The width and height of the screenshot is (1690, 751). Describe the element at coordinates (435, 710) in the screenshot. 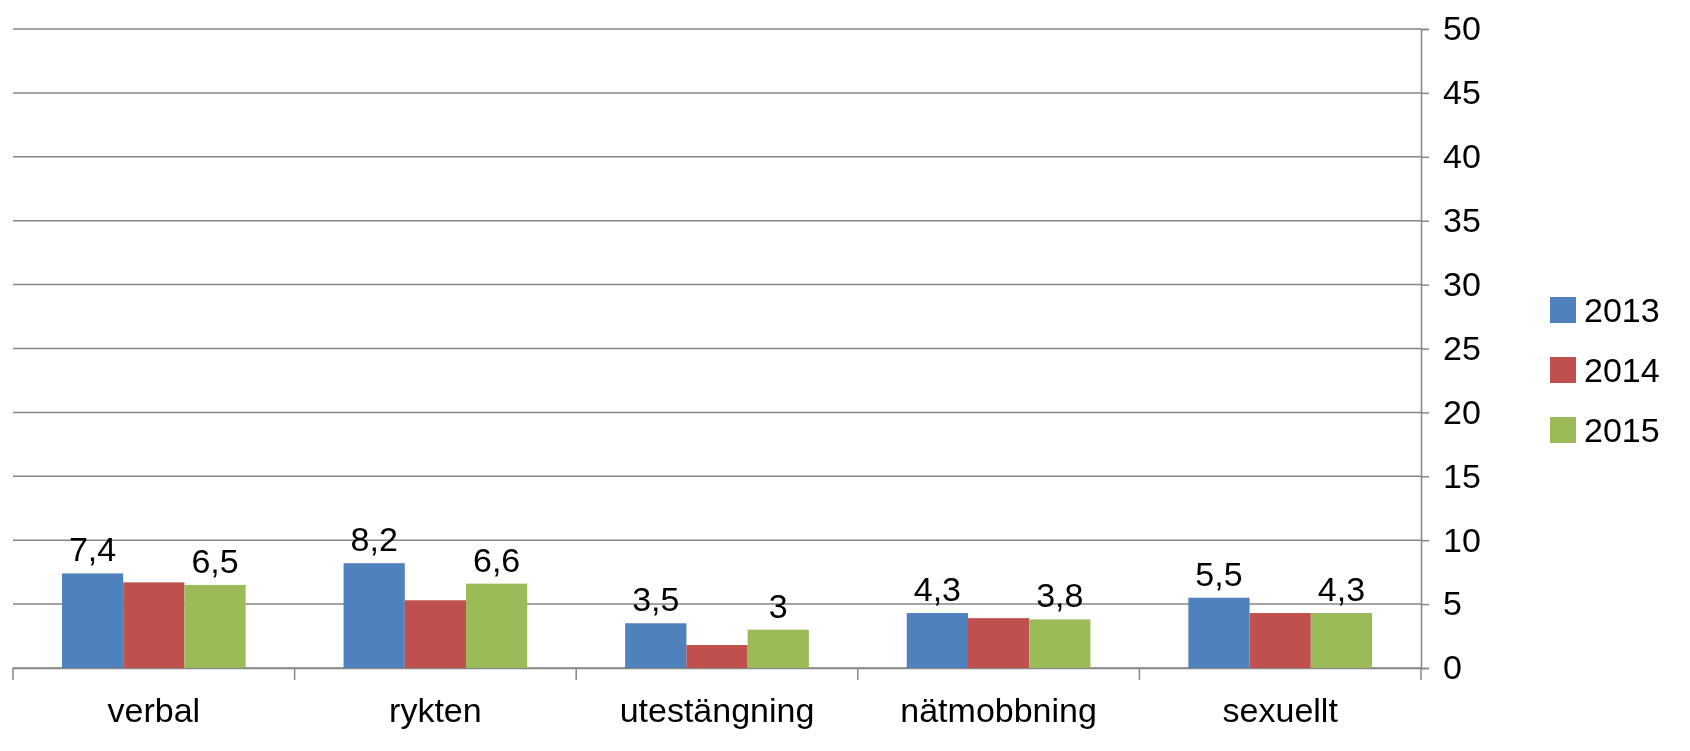

I see `x-tick-label: rykten` at that location.